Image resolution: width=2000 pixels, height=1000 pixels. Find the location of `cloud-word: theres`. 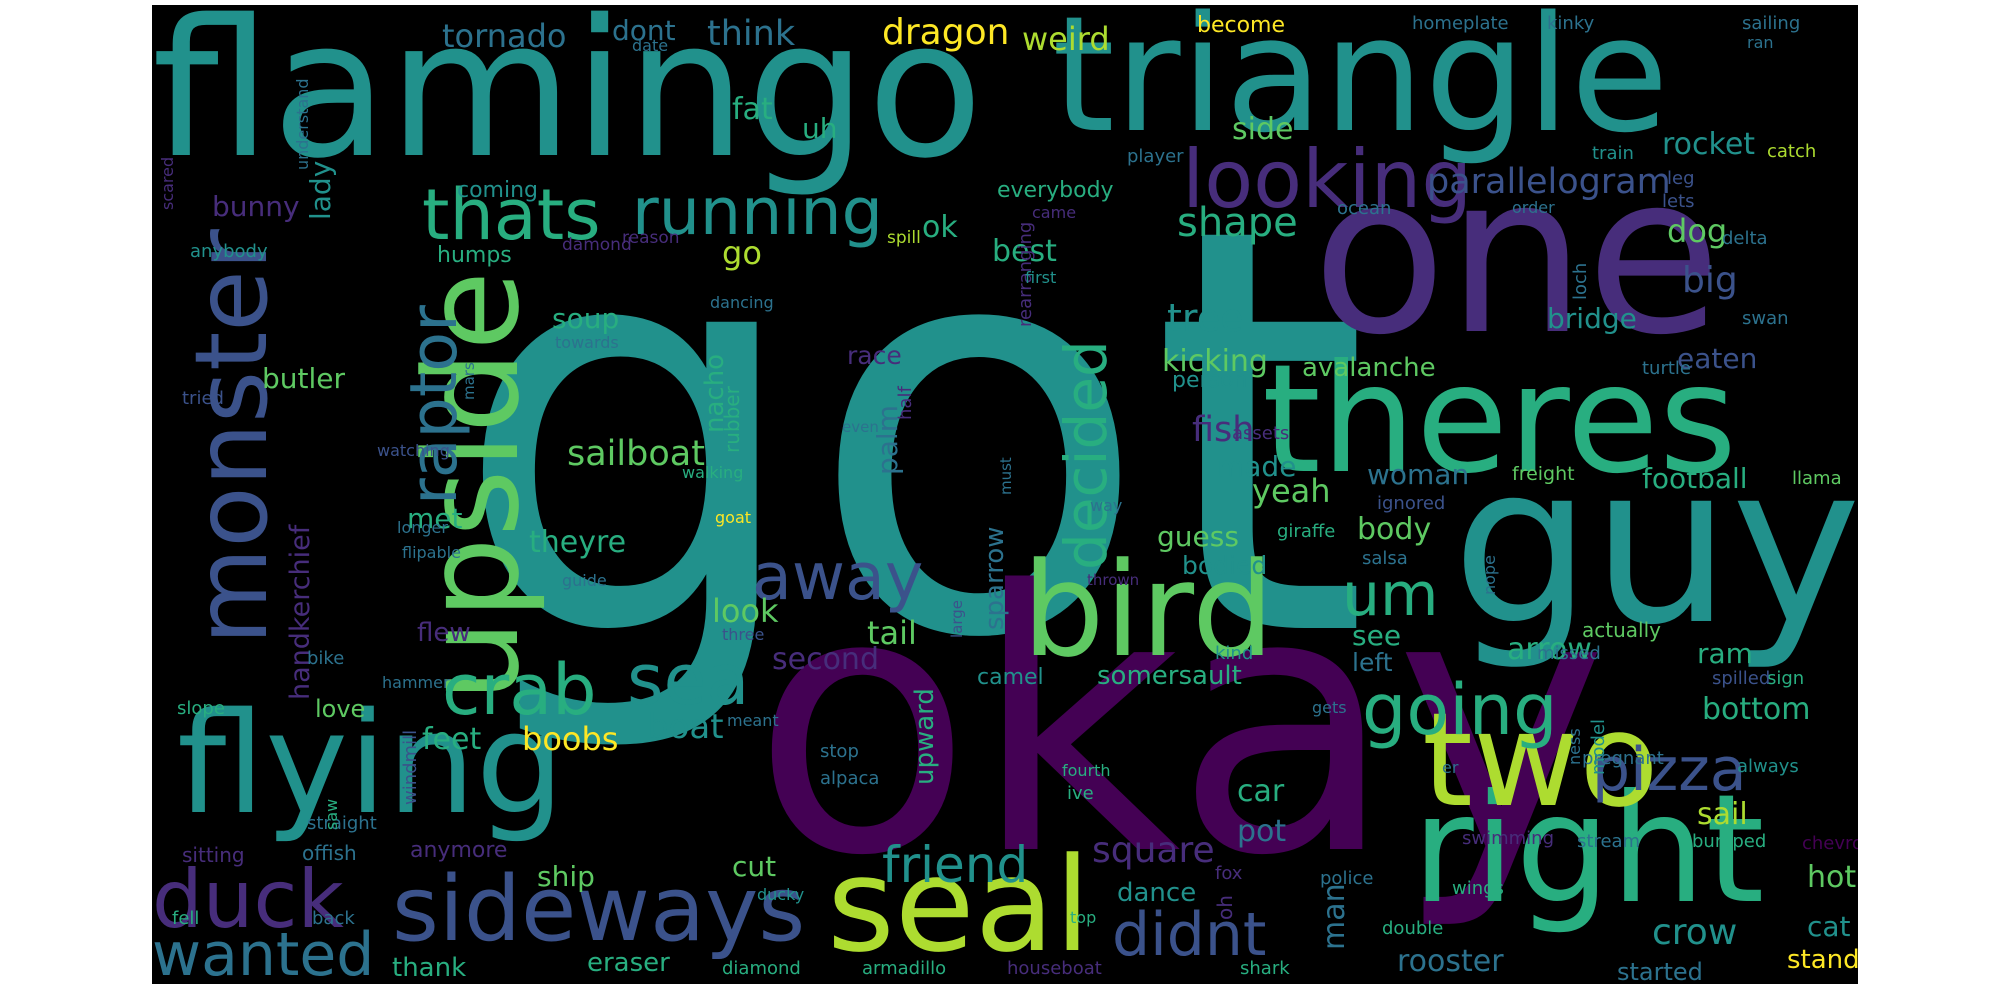

cloud-word: theres is located at coordinates (1499, 420).